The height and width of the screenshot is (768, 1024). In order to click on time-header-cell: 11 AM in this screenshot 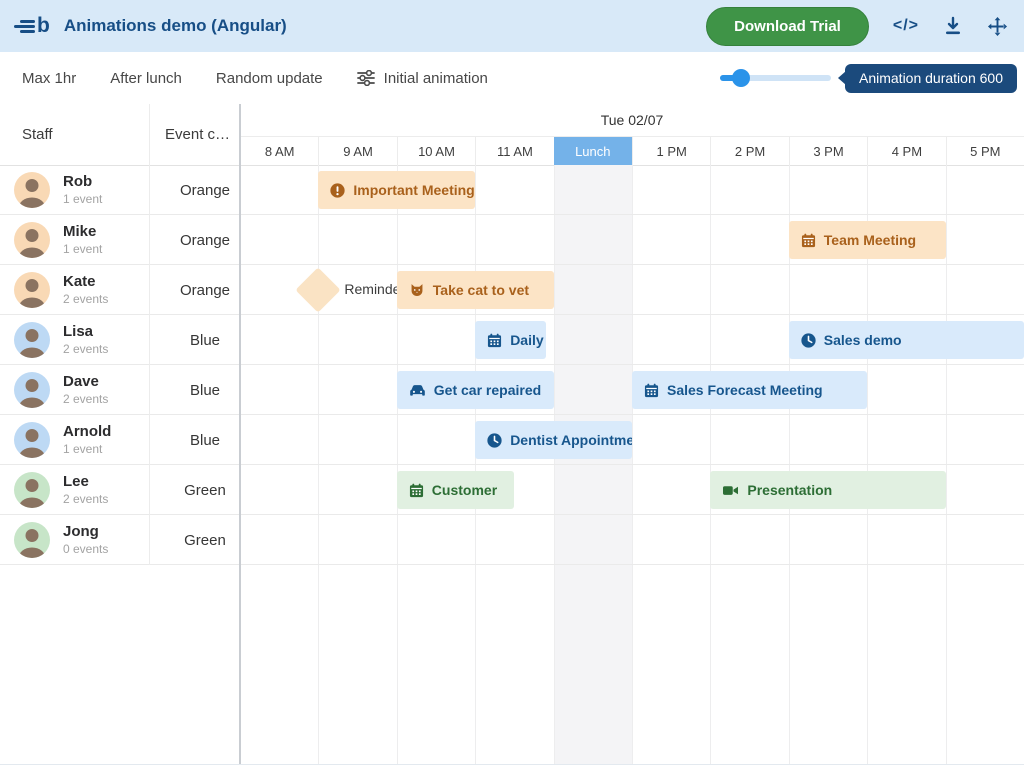, I will do `click(514, 151)`.